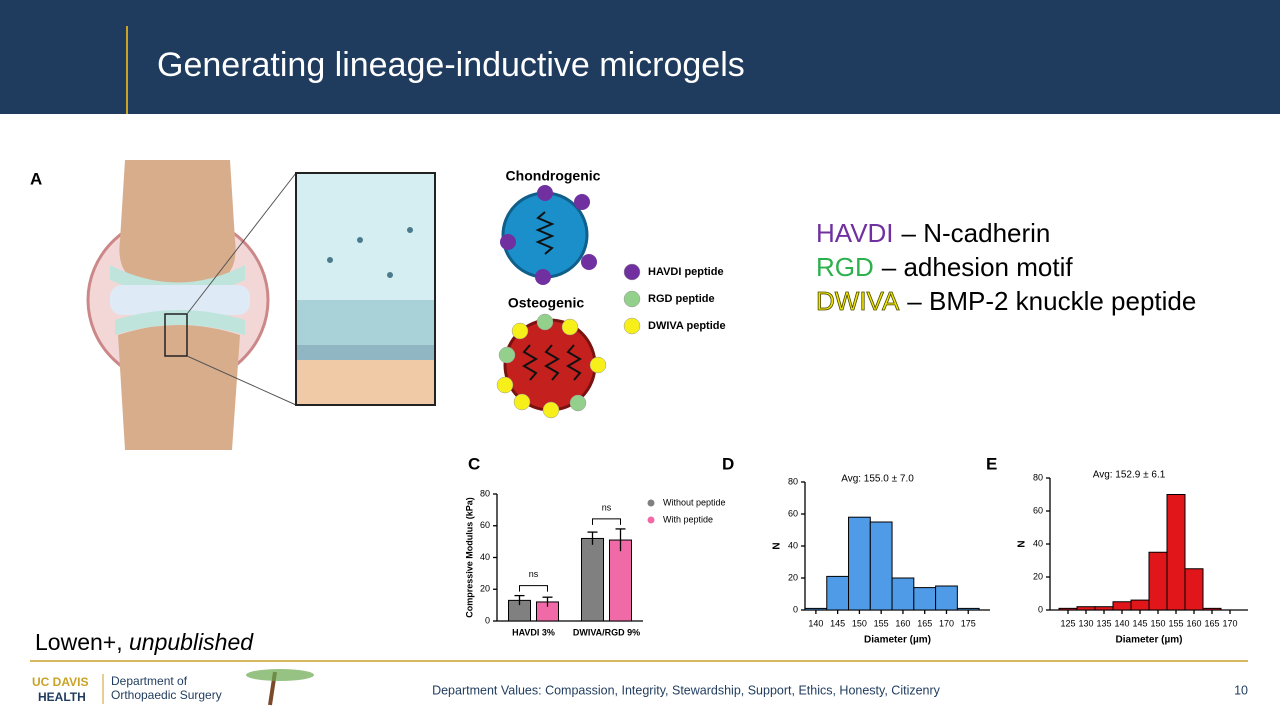 The image size is (1280, 720). Describe the element at coordinates (968, 623) in the screenshot. I see `x-tick-label: 175` at that location.